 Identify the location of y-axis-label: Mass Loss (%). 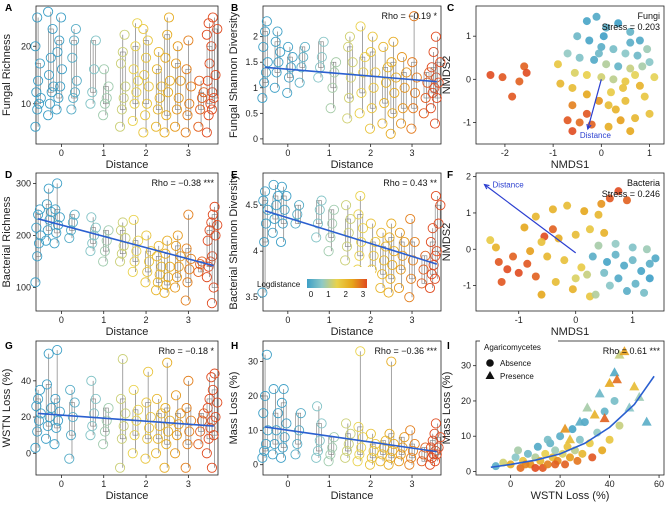
(447, 408).